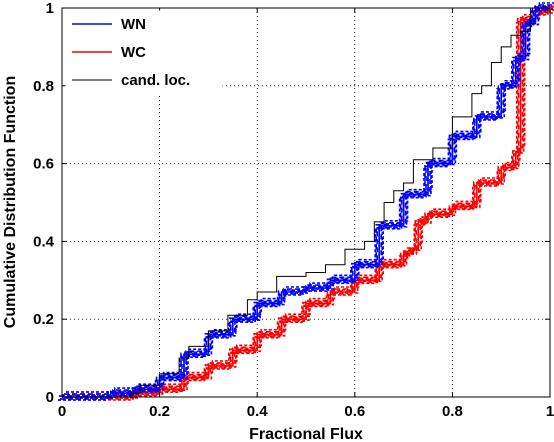 This screenshot has width=554, height=442. I want to click on y-tick-label: 1, so click(50, 8).